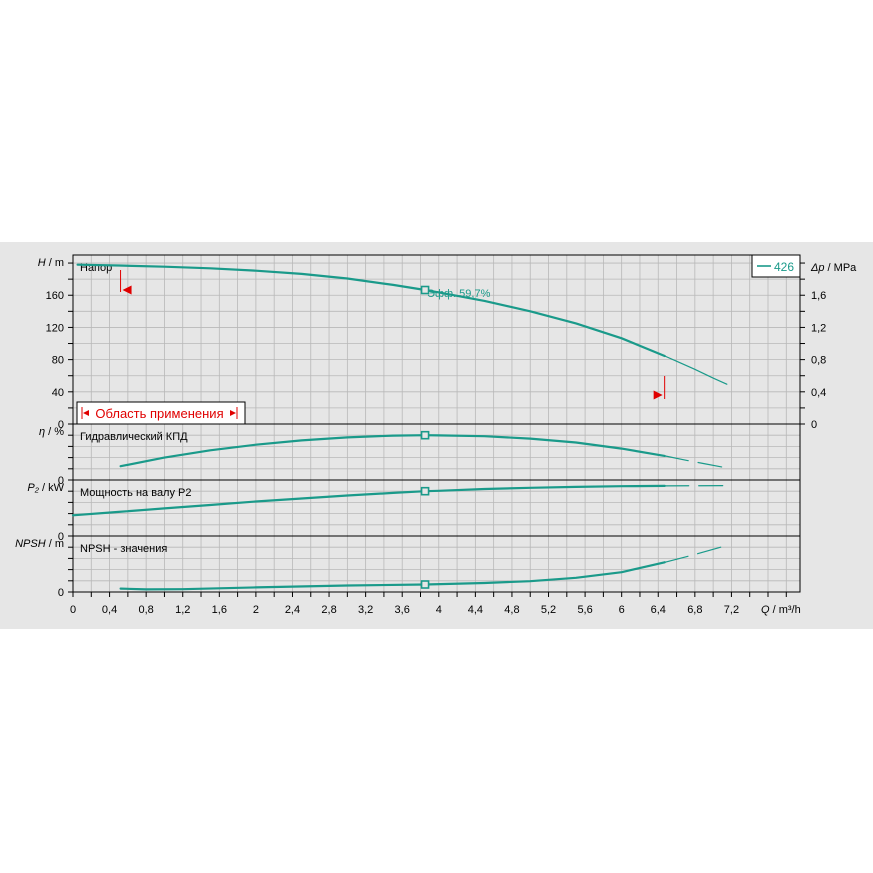 Image resolution: width=873 pixels, height=873 pixels. I want to click on right-tick-label: 1,2, so click(818, 328).